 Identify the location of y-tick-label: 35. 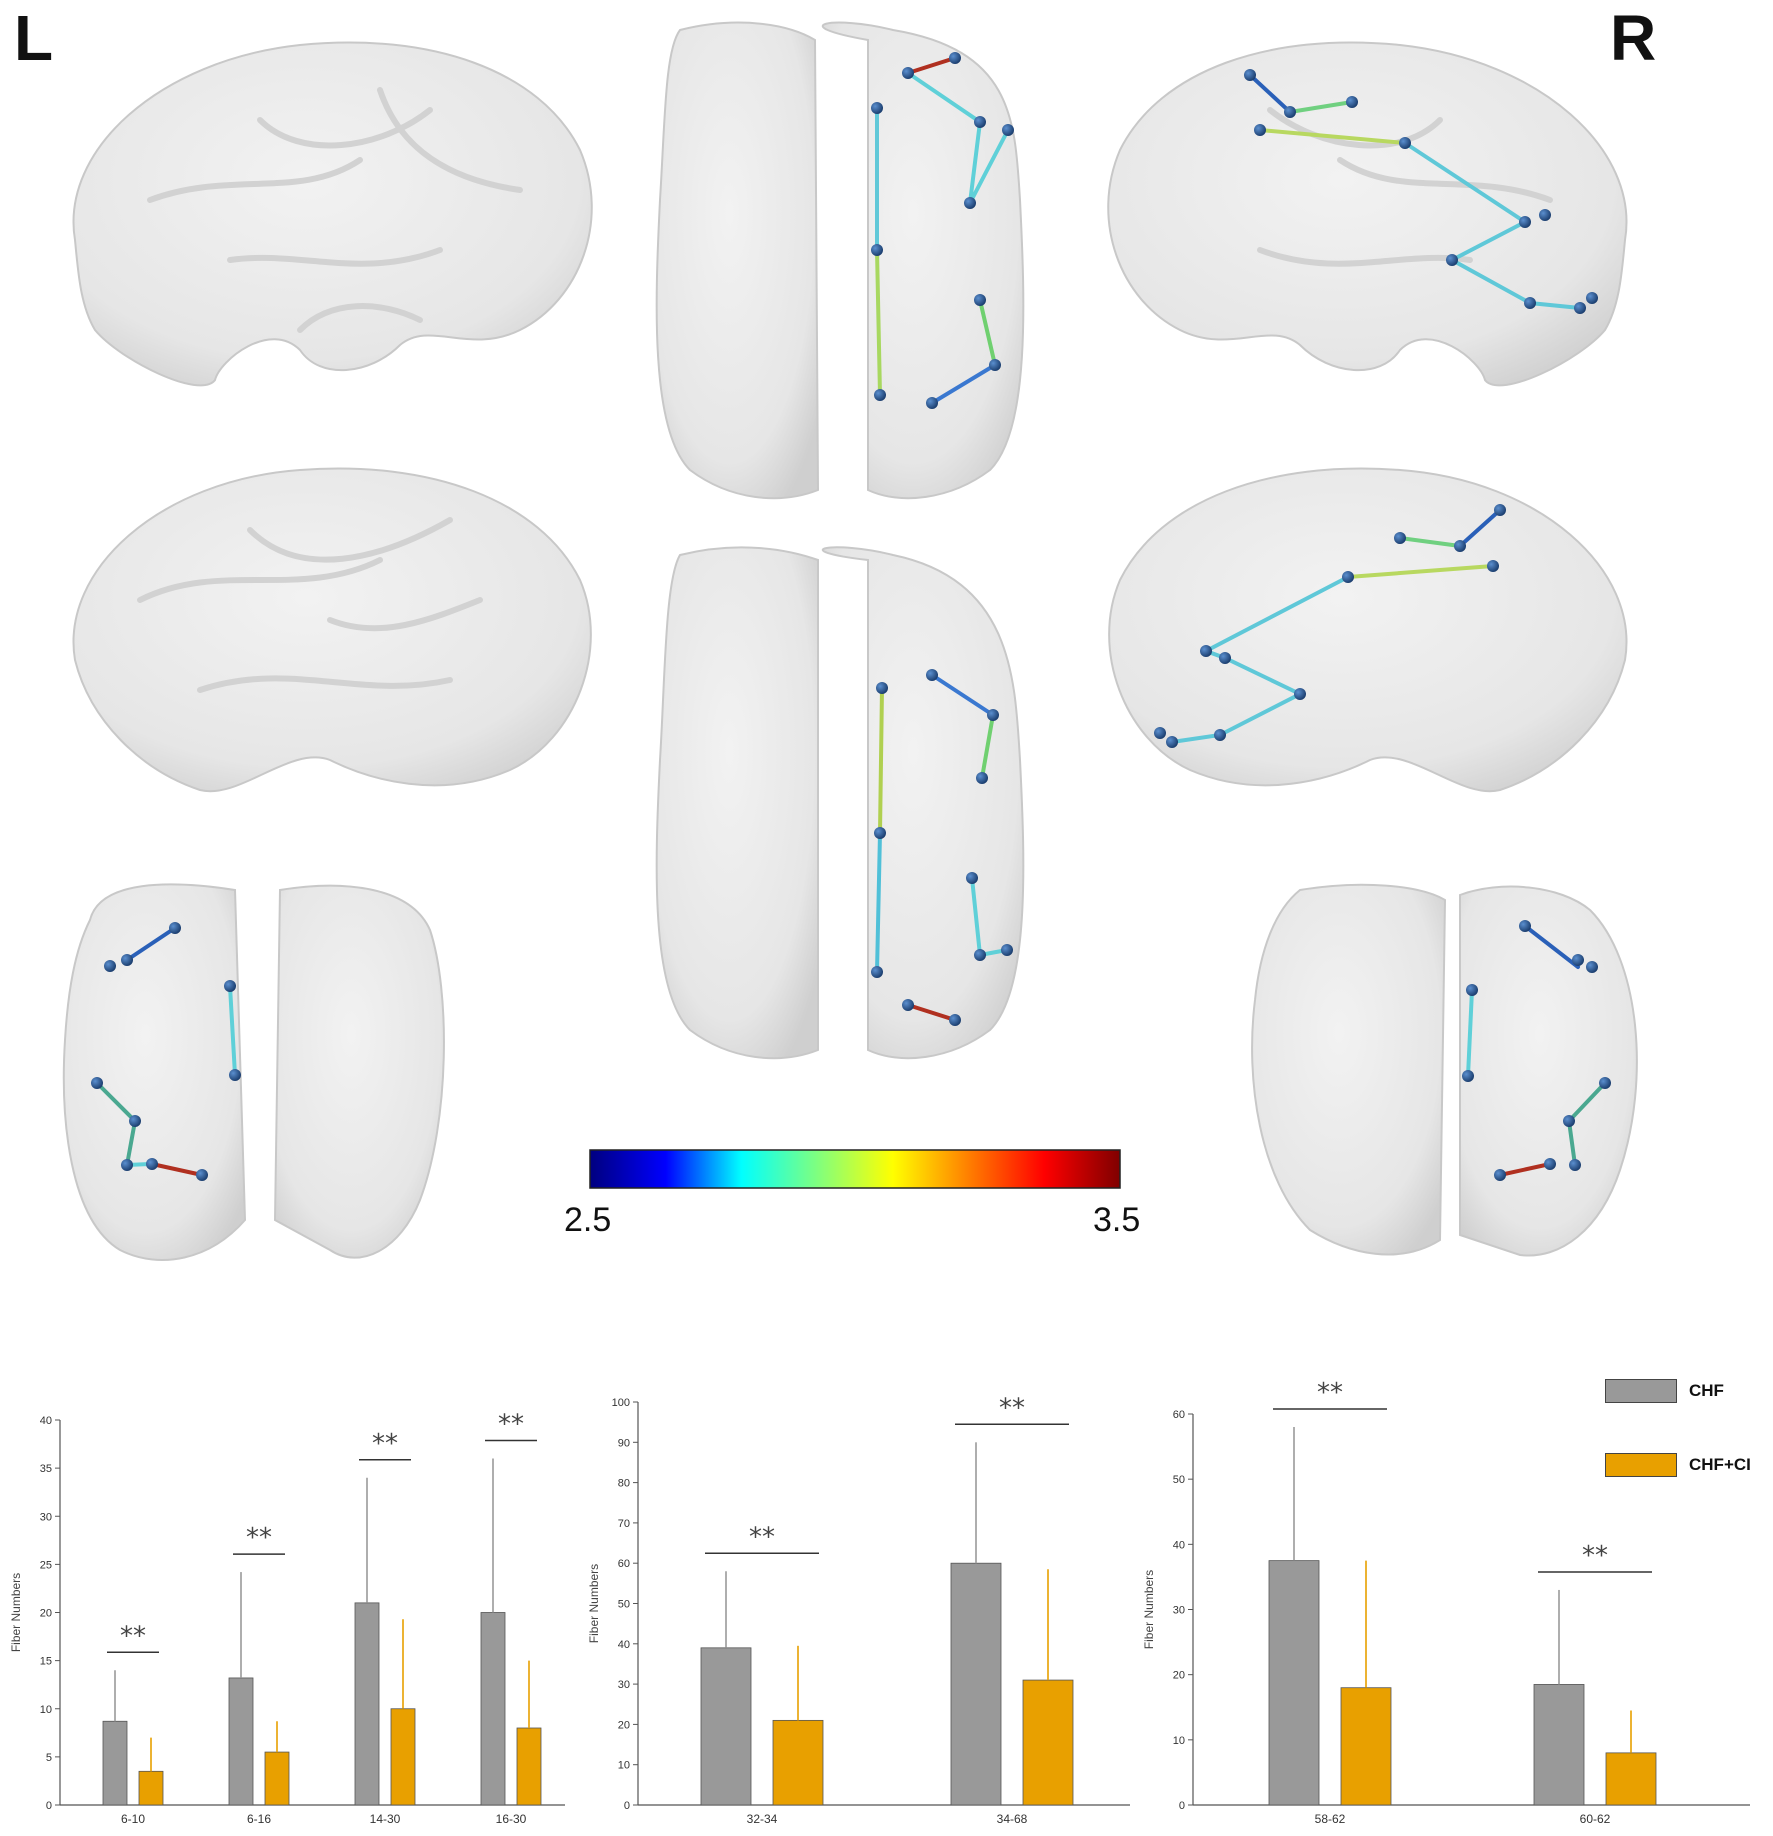
(46, 1469).